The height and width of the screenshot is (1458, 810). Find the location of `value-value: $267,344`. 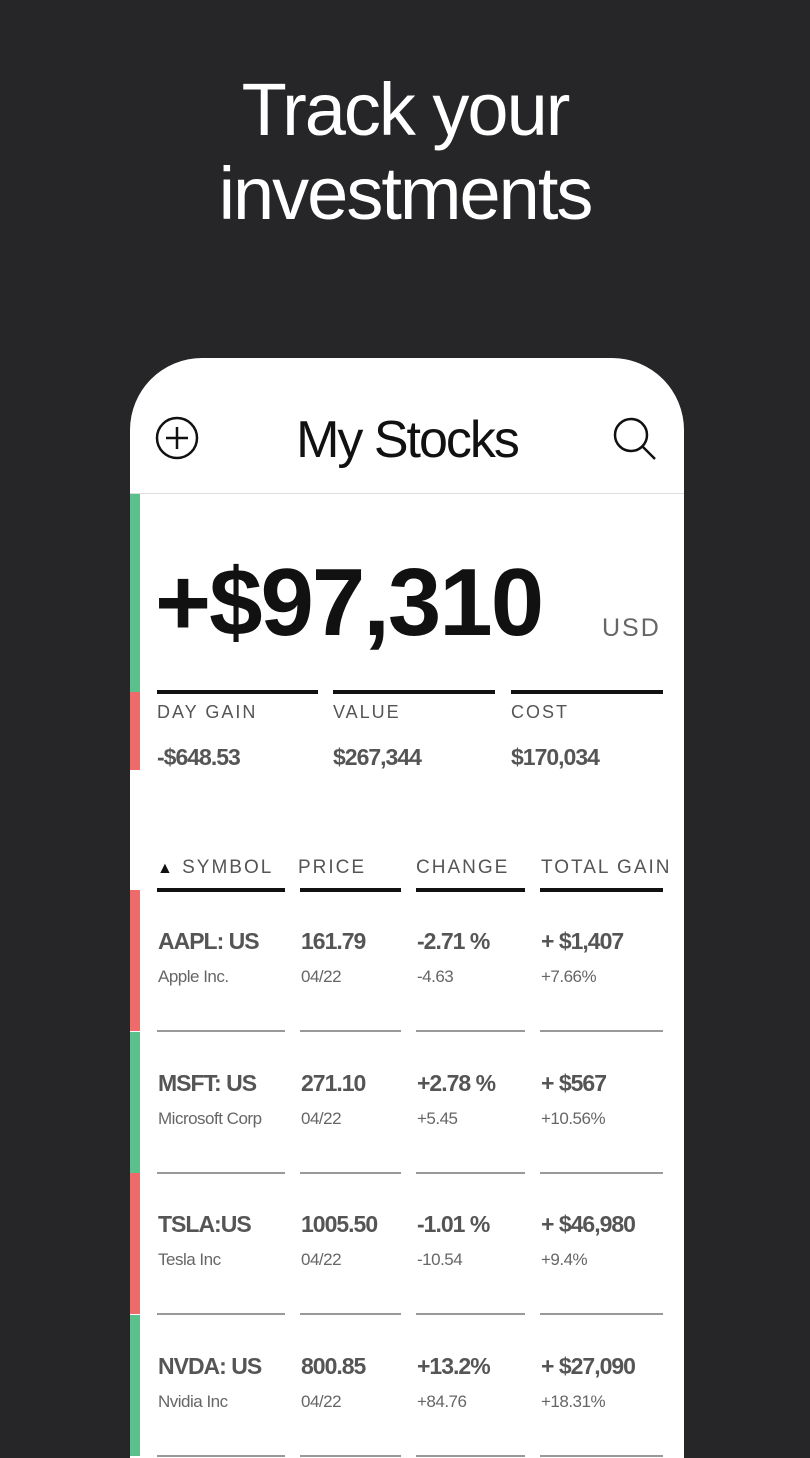

value-value: $267,344 is located at coordinates (377, 757).